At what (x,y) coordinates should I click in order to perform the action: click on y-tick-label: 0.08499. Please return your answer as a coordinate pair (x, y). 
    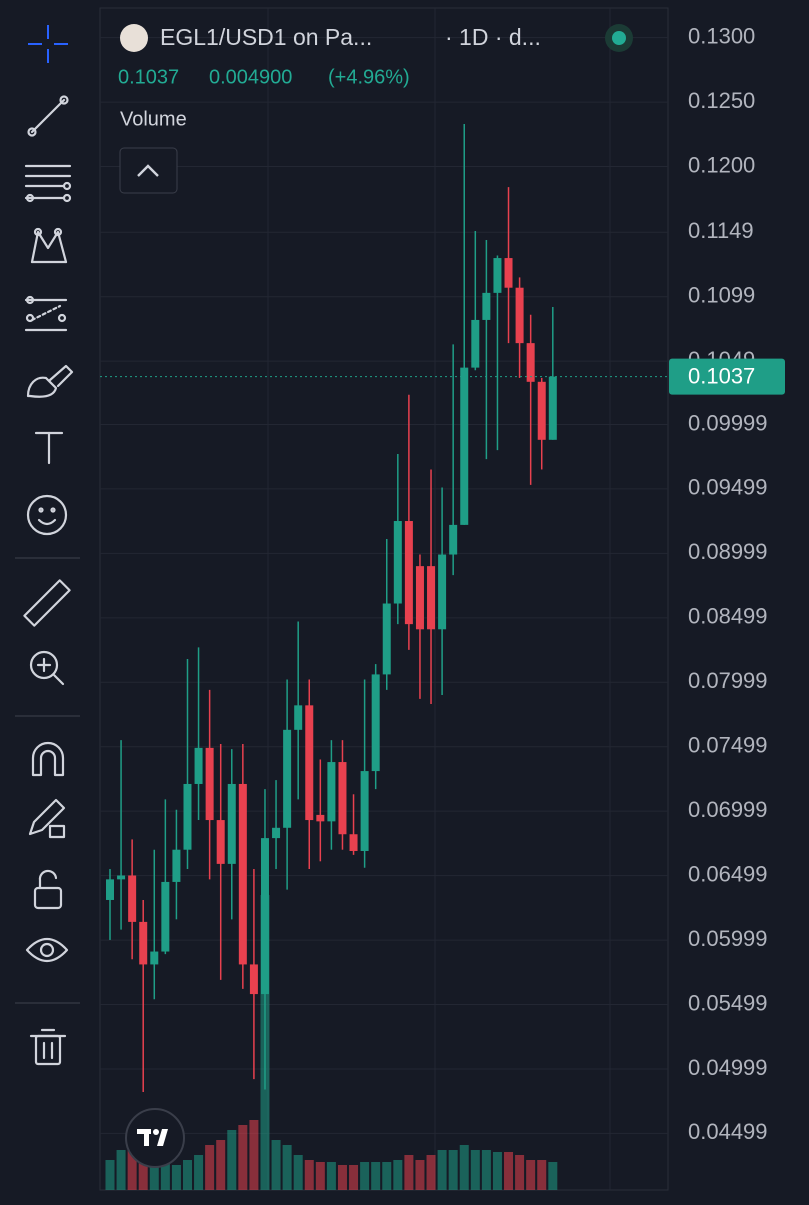
    Looking at the image, I should click on (728, 616).